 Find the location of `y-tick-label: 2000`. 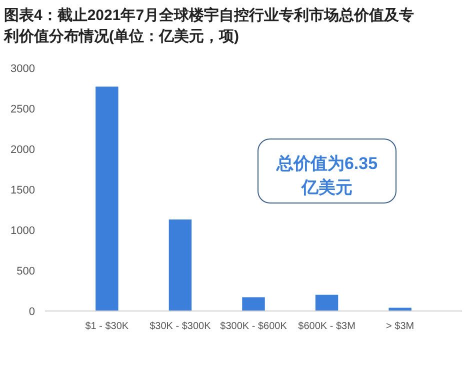

y-tick-label: 2000 is located at coordinates (22, 150).